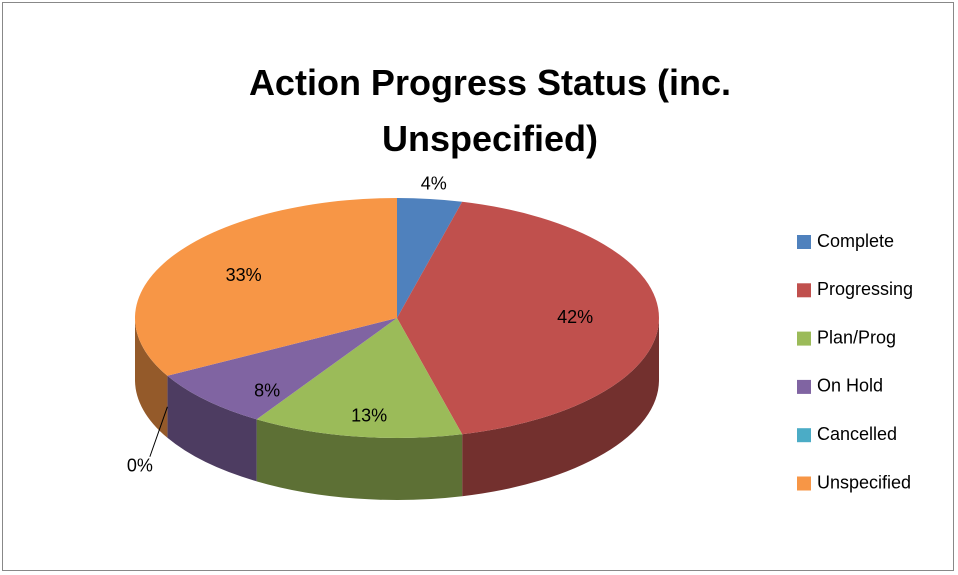 The width and height of the screenshot is (958, 575). I want to click on data-label: 0%, so click(140, 465).